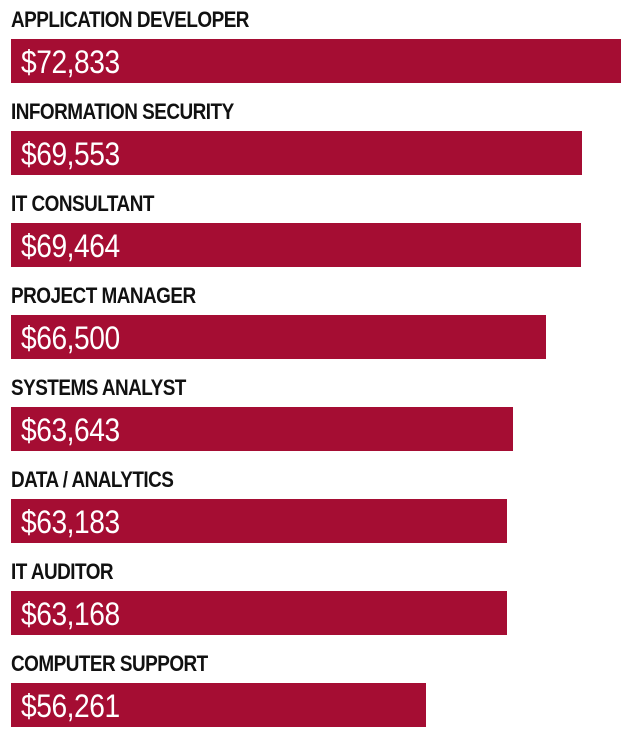 This screenshot has width=632, height=755. What do you see at coordinates (82, 203) in the screenshot?
I see `category-label: IT CONSULTANT` at bounding box center [82, 203].